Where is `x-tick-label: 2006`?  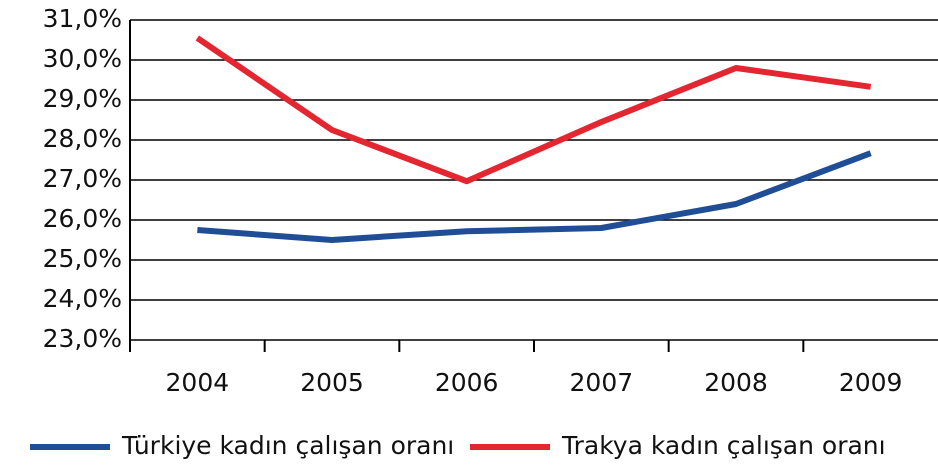 x-tick-label: 2006 is located at coordinates (467, 382).